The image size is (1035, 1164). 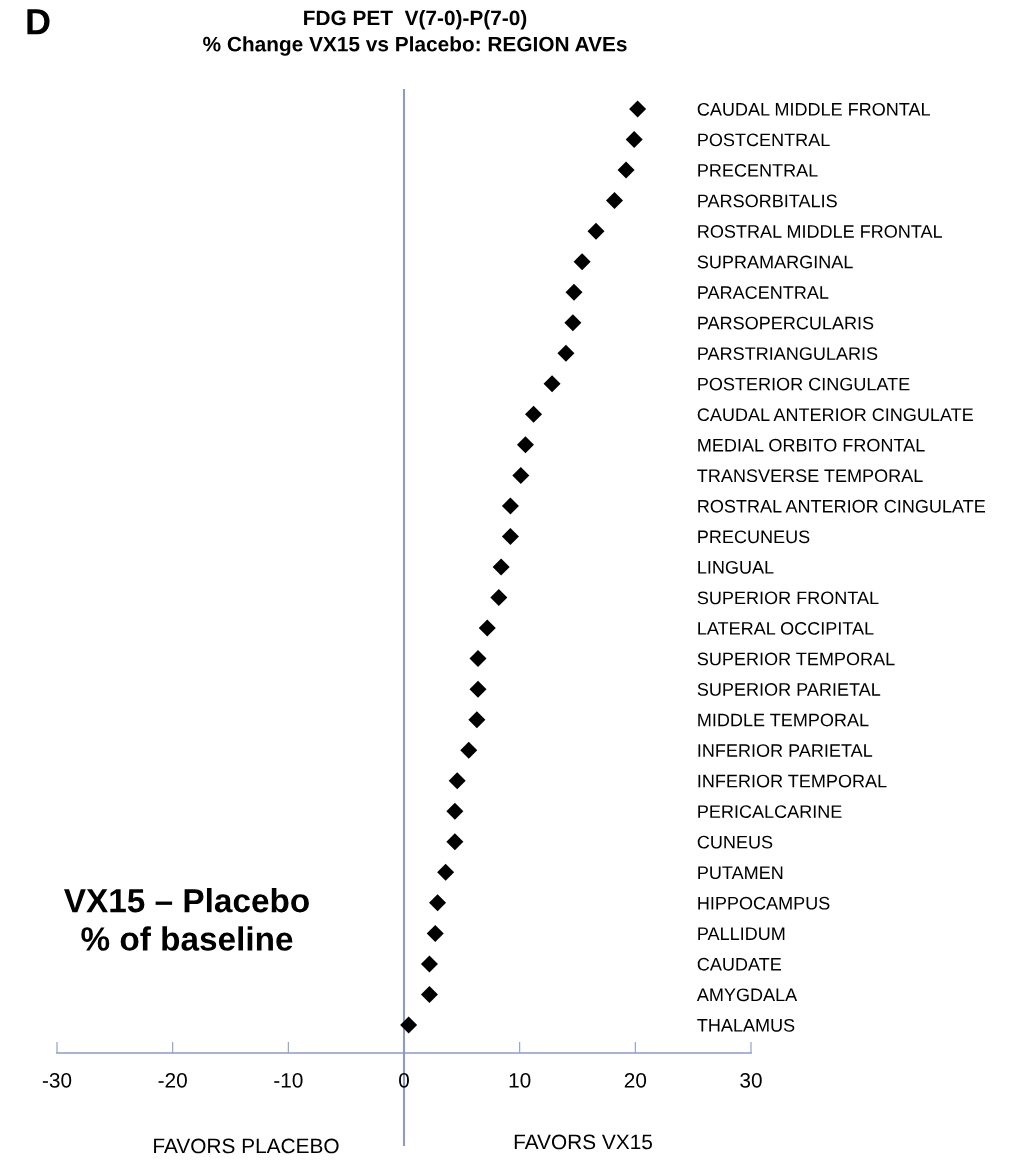 I want to click on x-tick-label: 30, so click(x=751, y=1080).